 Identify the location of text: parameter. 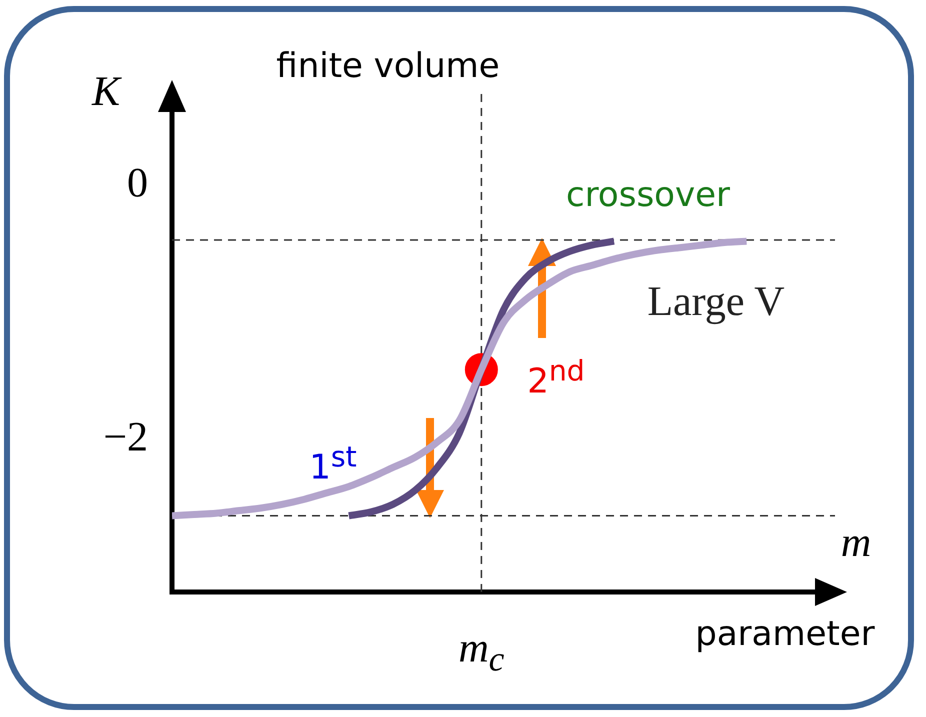
(785, 634).